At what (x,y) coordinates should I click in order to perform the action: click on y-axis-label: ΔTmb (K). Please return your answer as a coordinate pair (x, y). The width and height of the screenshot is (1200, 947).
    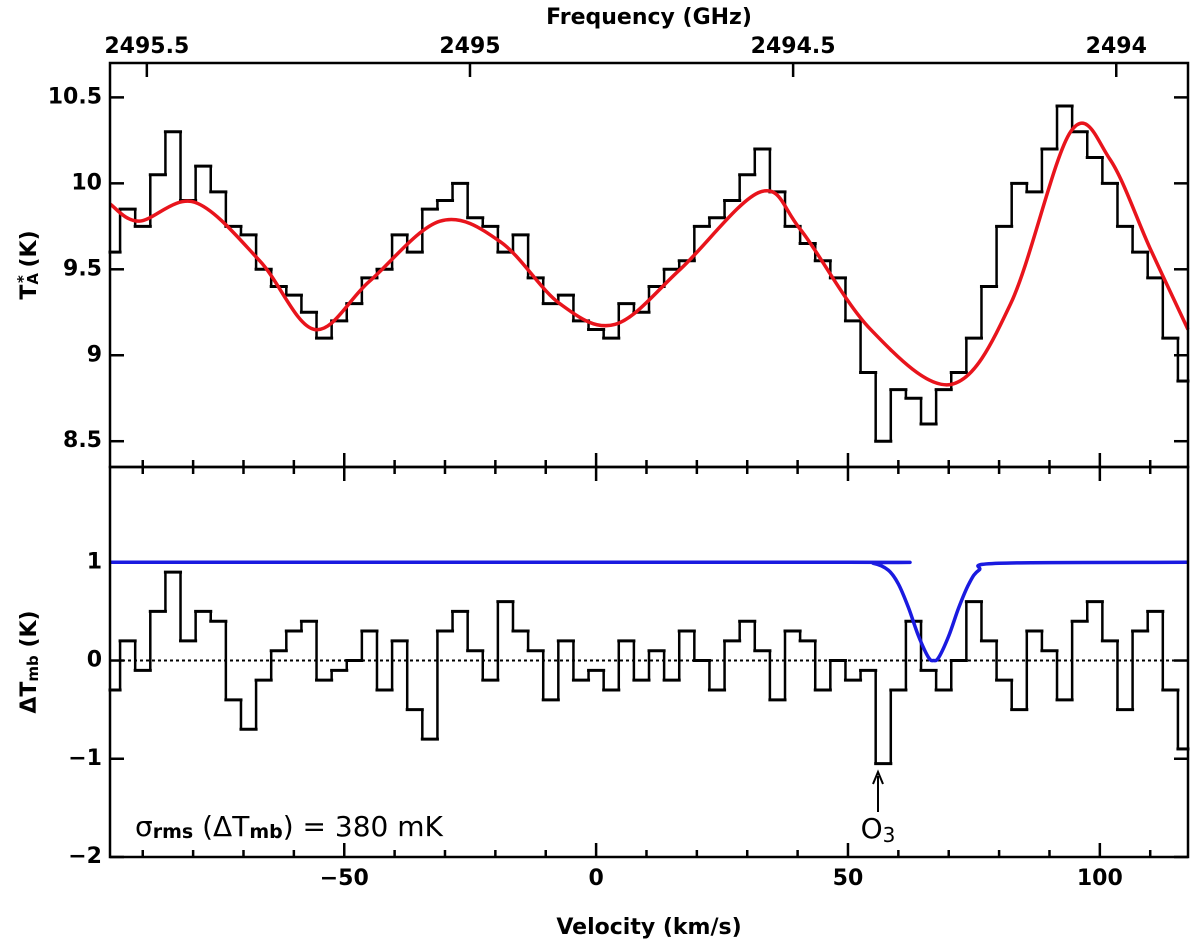
    Looking at the image, I should click on (29, 661).